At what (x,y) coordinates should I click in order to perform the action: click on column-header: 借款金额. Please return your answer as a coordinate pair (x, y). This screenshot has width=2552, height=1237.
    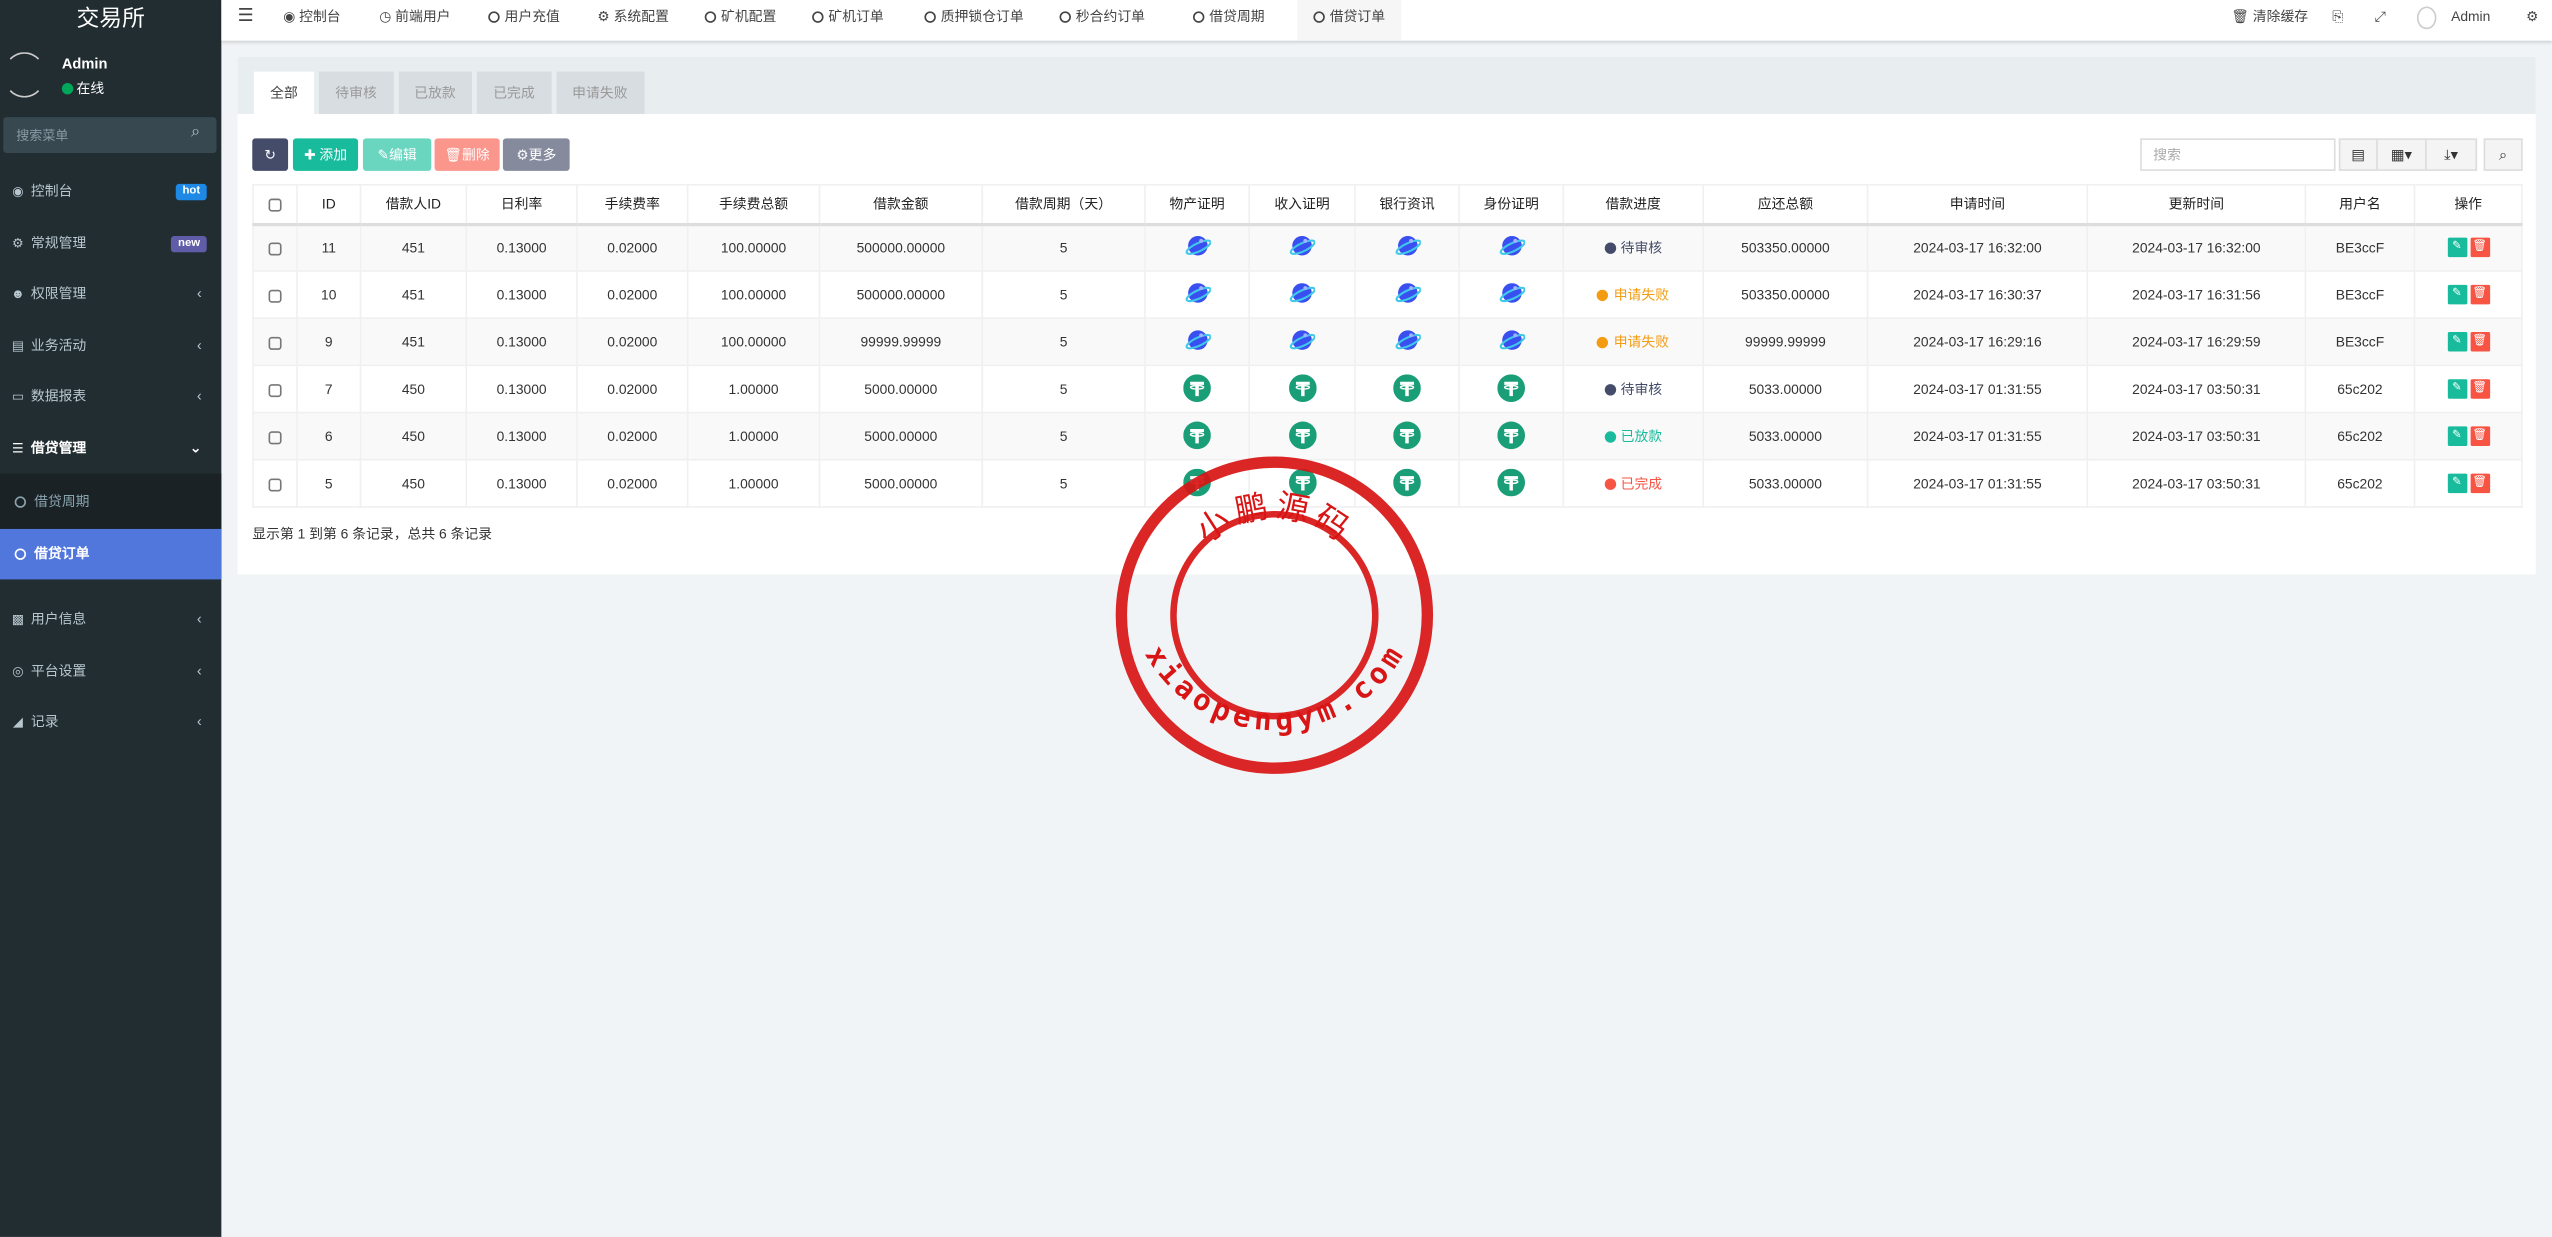
    Looking at the image, I should click on (901, 204).